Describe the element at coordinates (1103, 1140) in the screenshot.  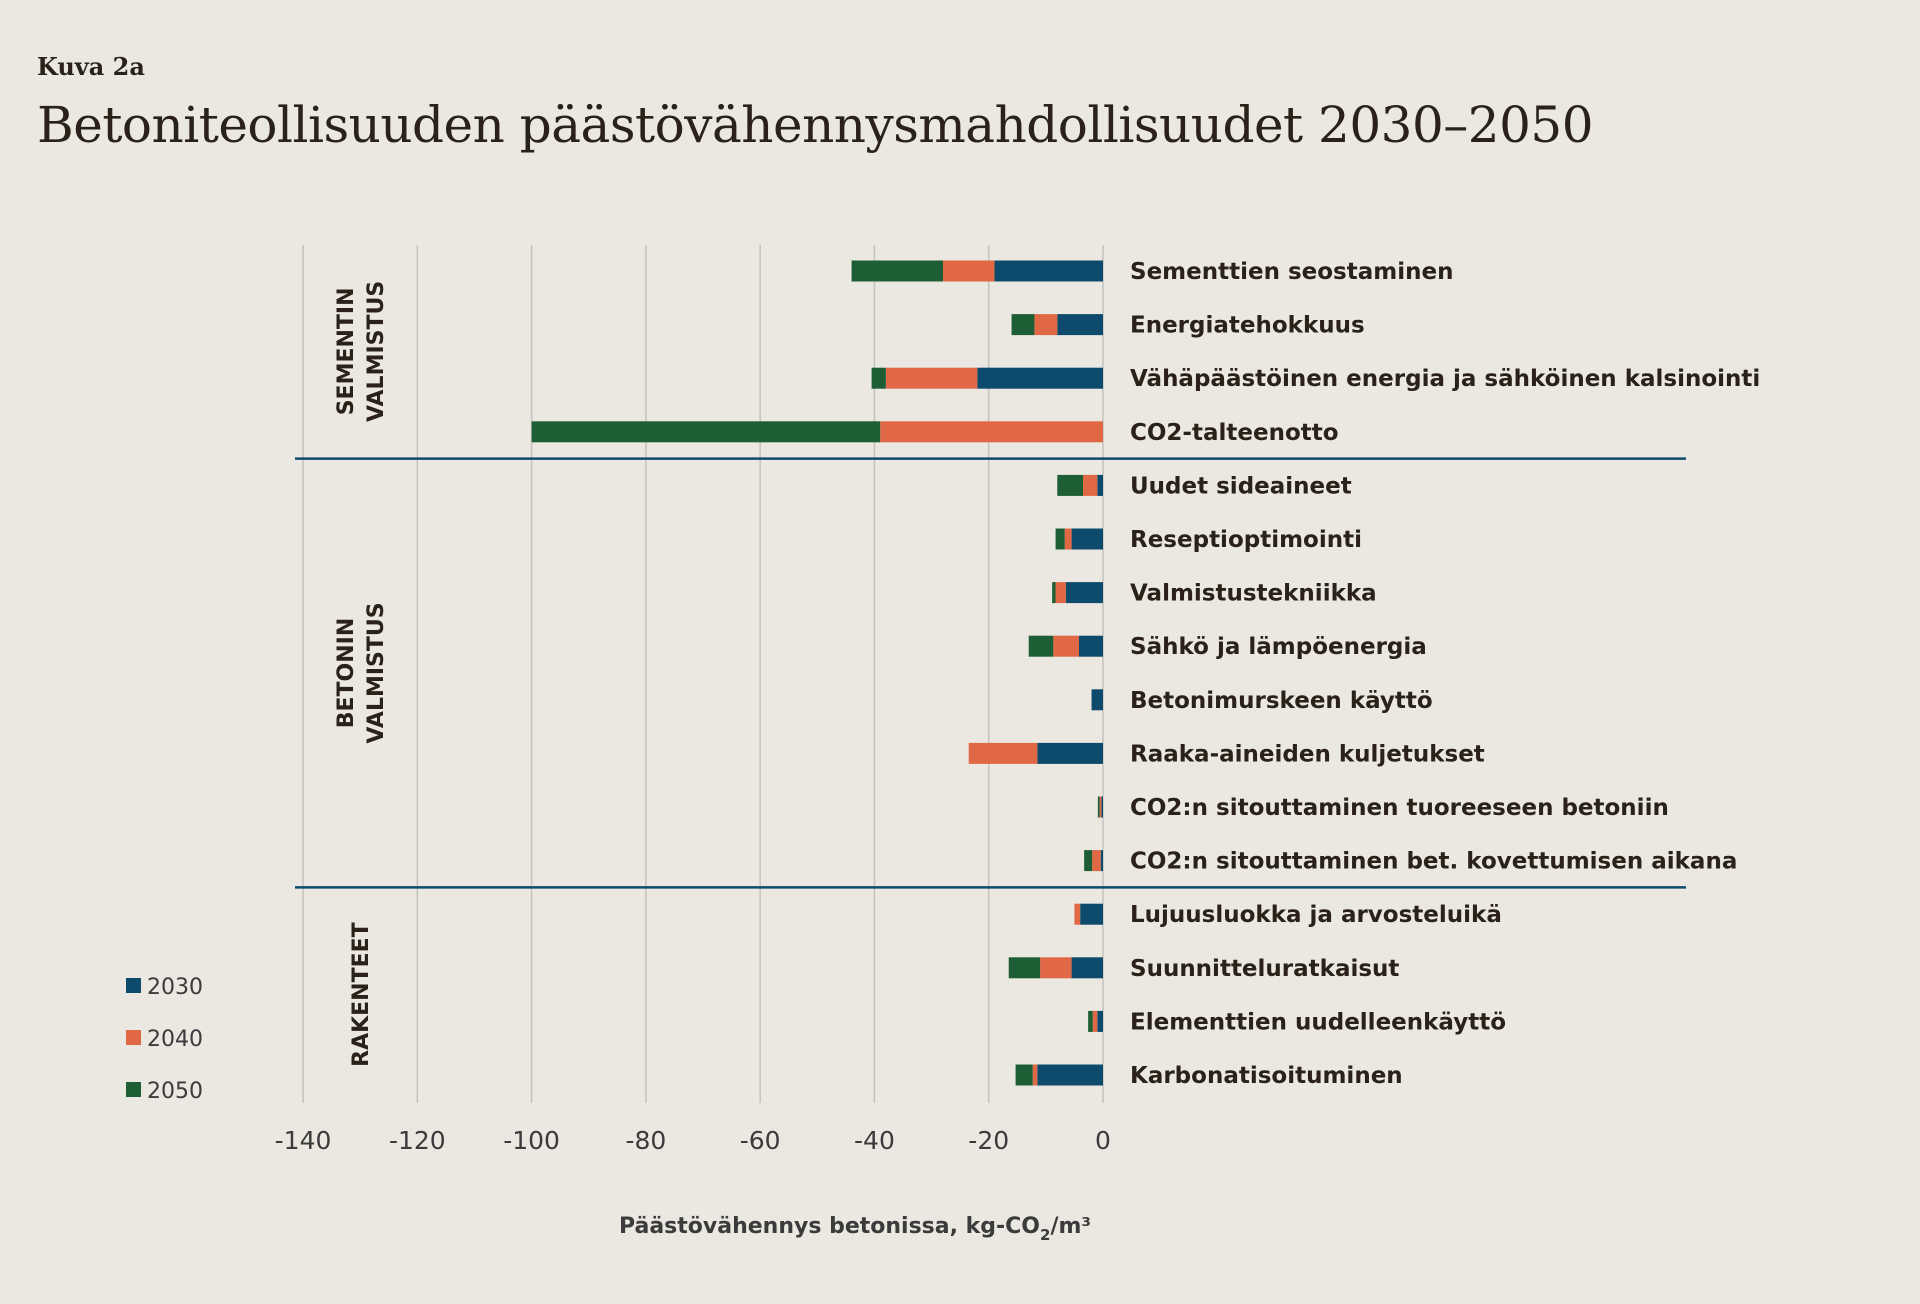
I see `x-tick-label: 0` at that location.